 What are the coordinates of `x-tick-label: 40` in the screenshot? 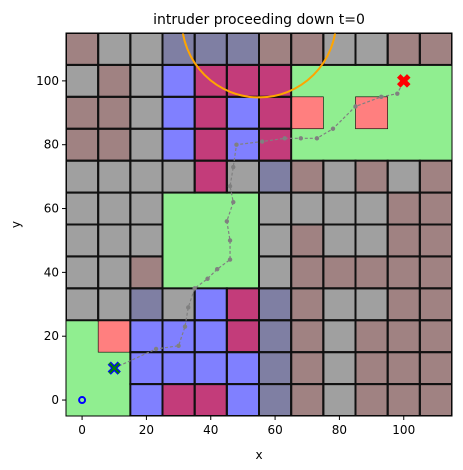 It's located at (210, 430).